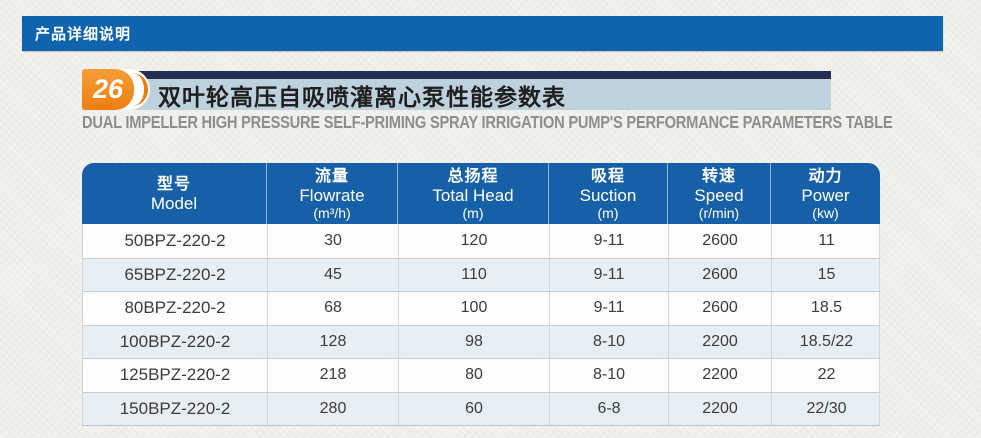 The image size is (981, 438). Describe the element at coordinates (473, 308) in the screenshot. I see `value-cell: 100` at that location.